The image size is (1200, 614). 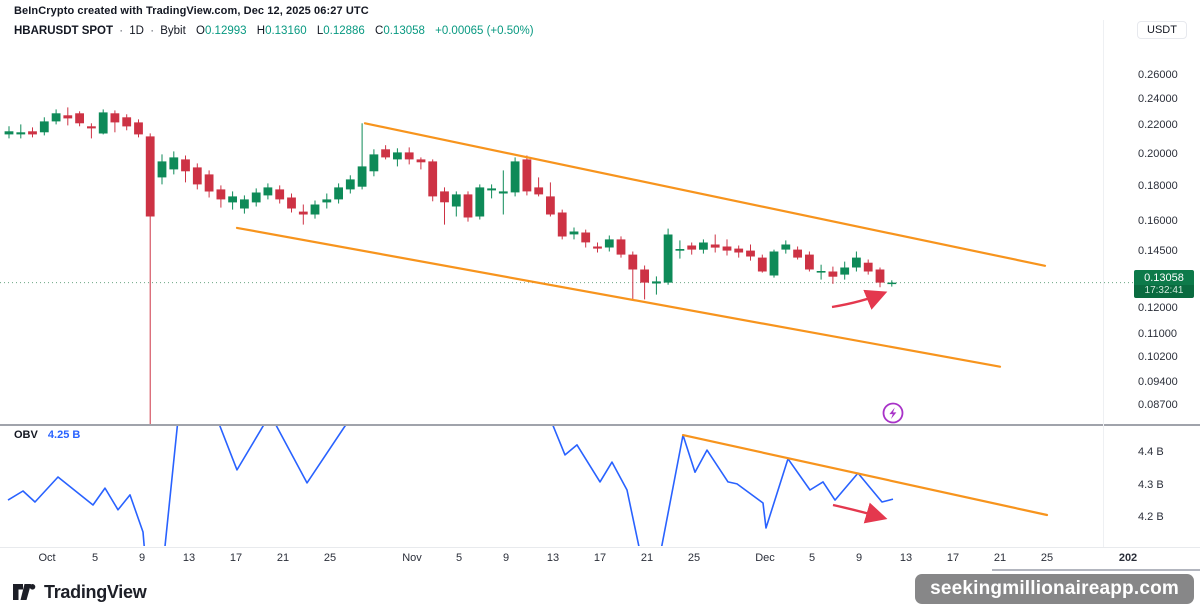 What do you see at coordinates (261, 31) in the screenshot?
I see `high-label: H` at bounding box center [261, 31].